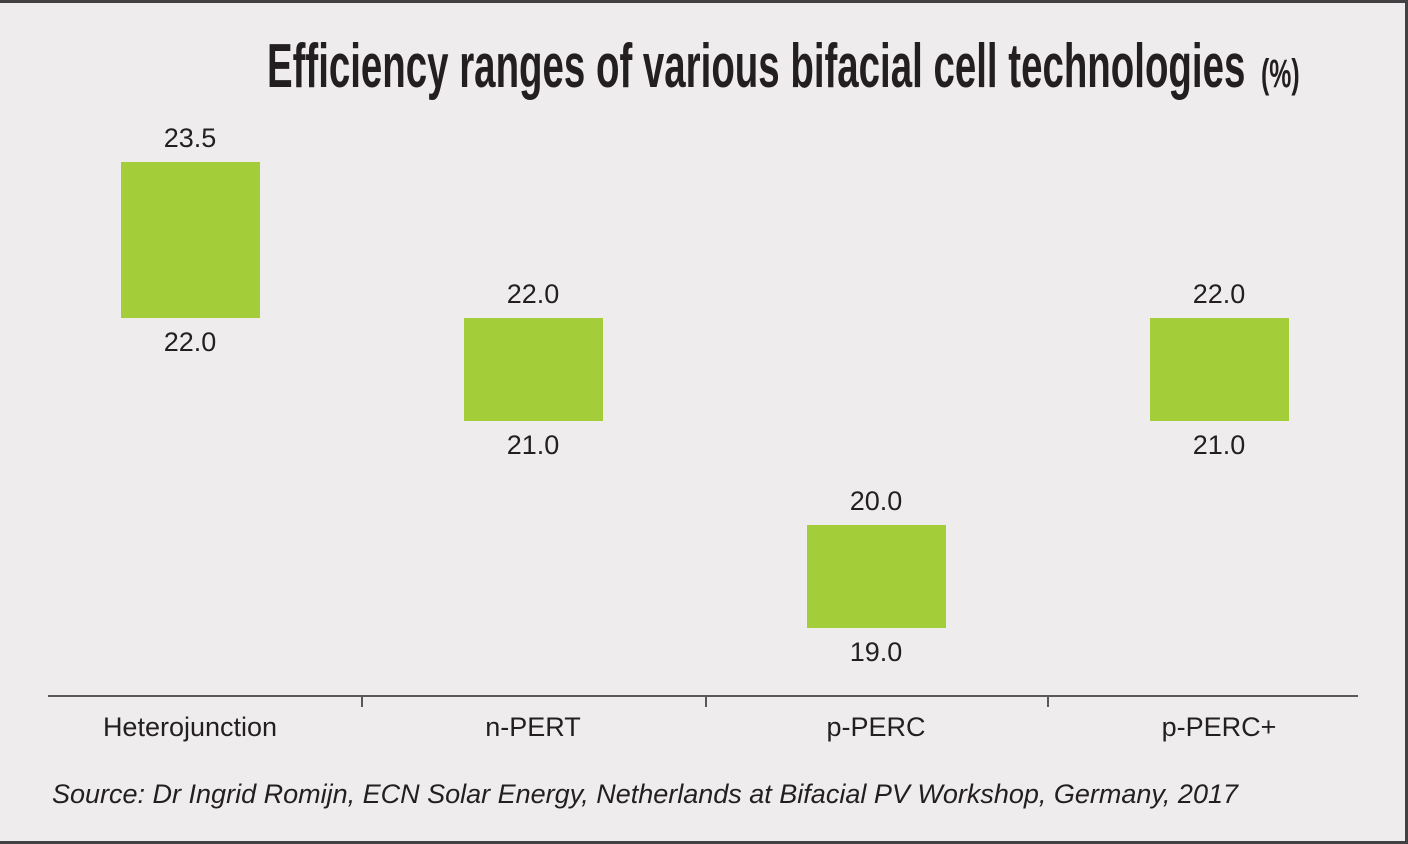 The height and width of the screenshot is (844, 1408). What do you see at coordinates (533, 445) in the screenshot?
I see `value-label-low-n-pert: 21.0` at bounding box center [533, 445].